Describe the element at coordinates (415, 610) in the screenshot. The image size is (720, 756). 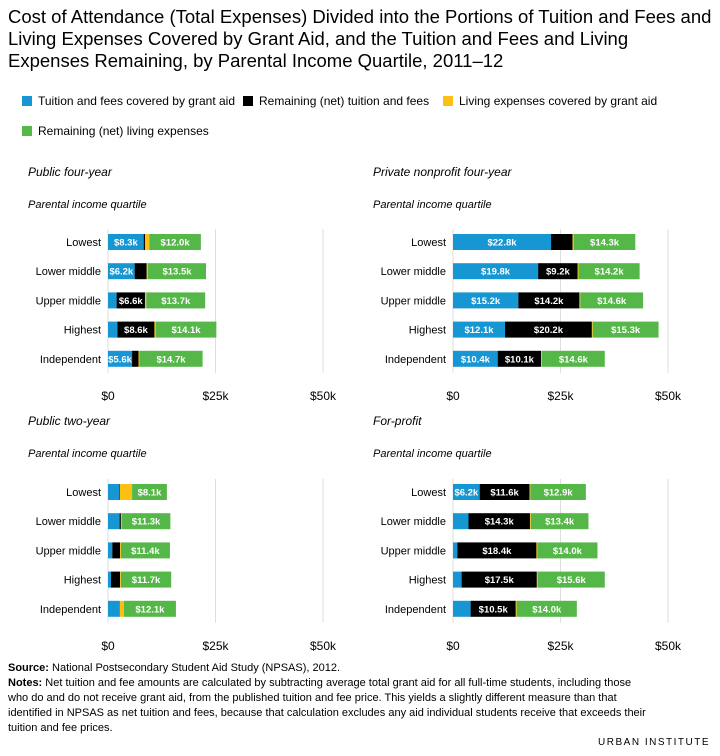
I see `category-label-for-profit: Independent` at that location.